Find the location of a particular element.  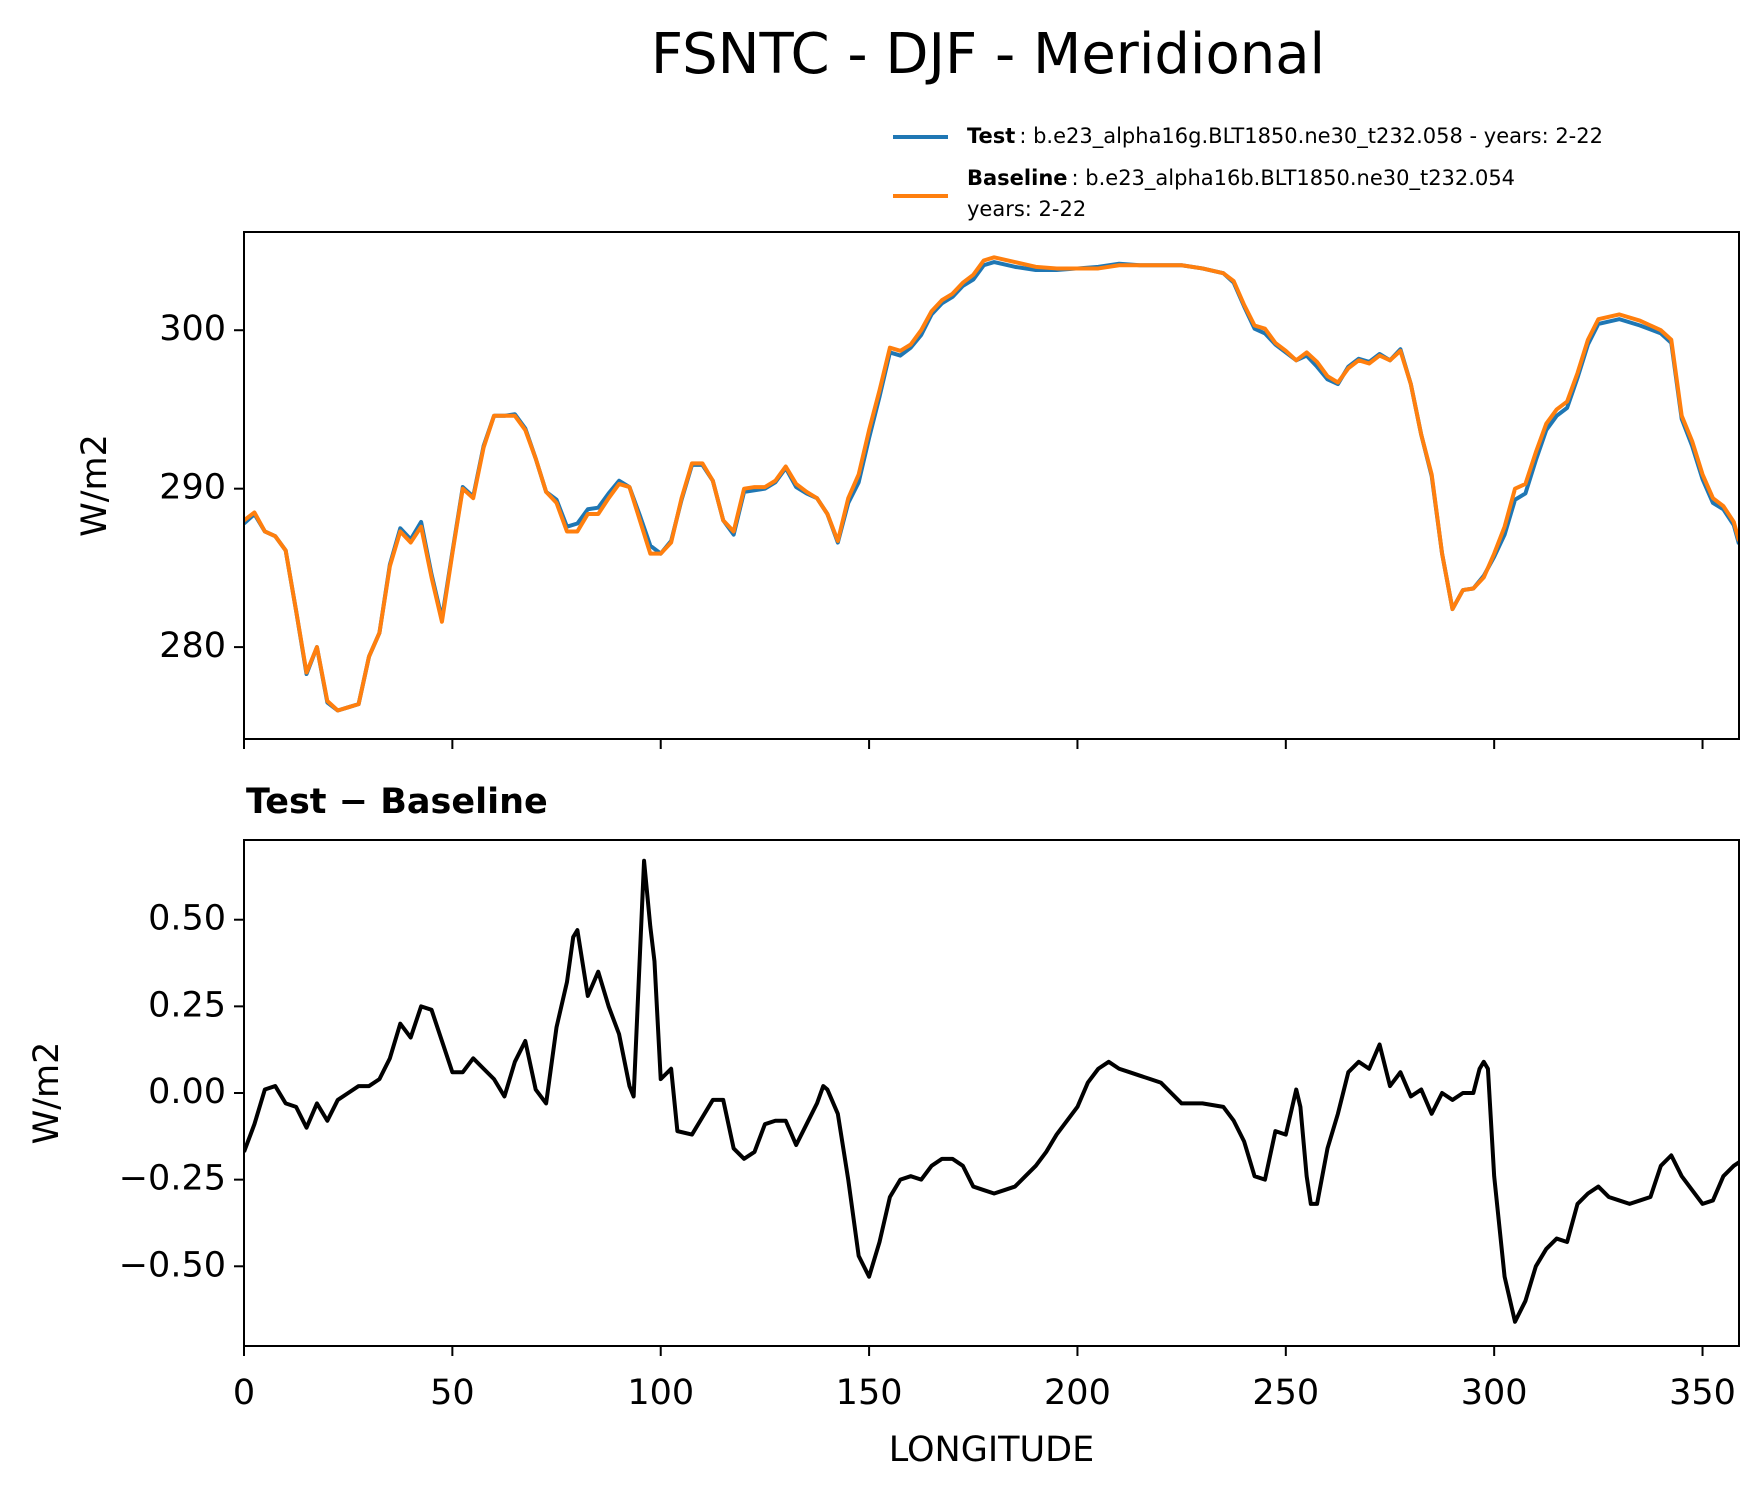

x-tick-label: 50 is located at coordinates (452, 1393).